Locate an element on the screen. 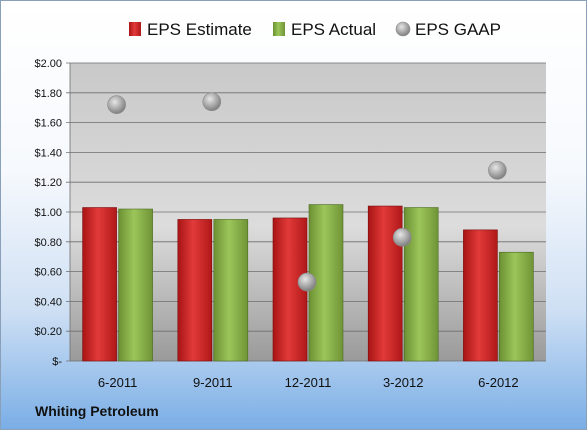  y-tick-label: $0.60 is located at coordinates (48, 273).